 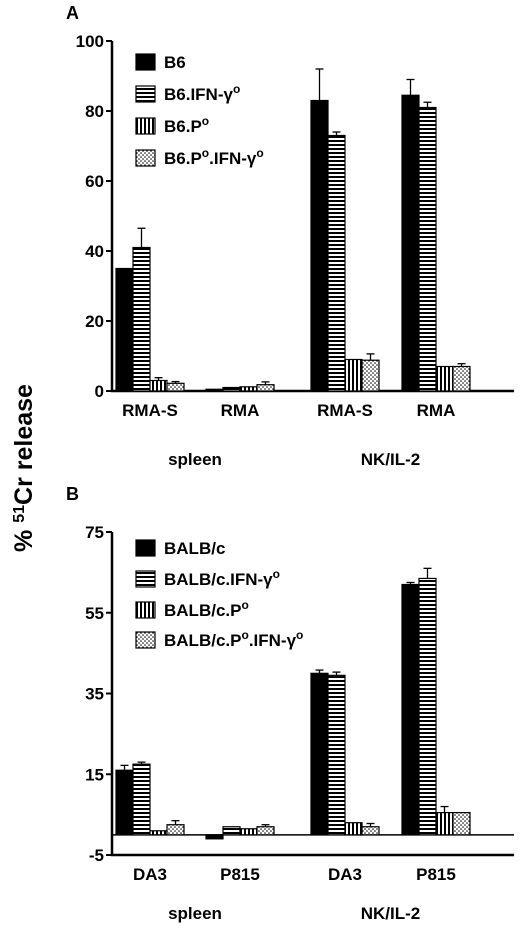 I want to click on y-tick-label: -5, so click(x=96, y=855).